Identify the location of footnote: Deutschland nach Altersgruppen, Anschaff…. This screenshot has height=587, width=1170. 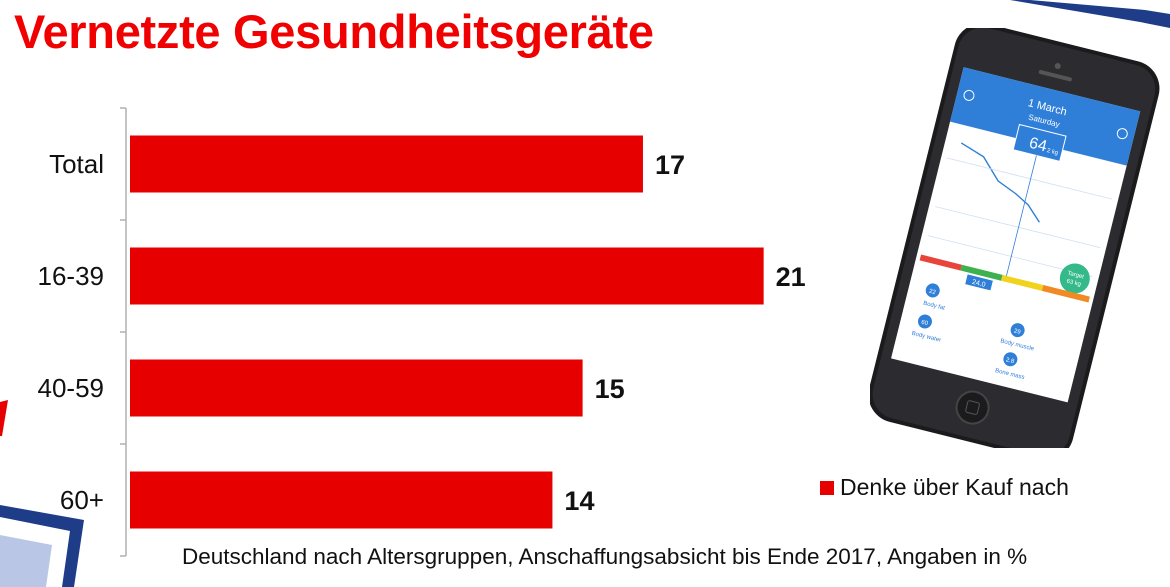
(605, 556).